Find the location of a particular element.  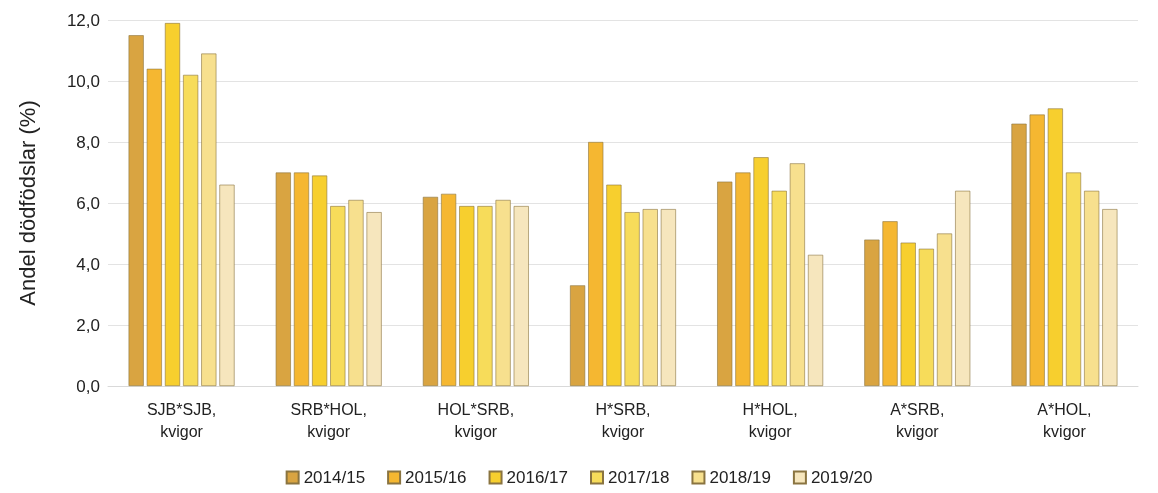

y-axis-title: Andel dödfödslar (%) is located at coordinates (27, 203).